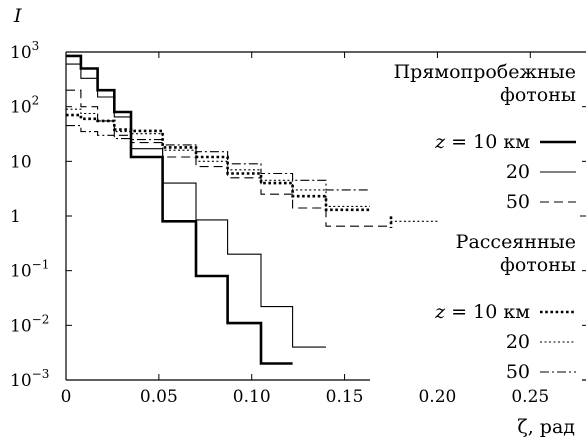 Image resolution: width=586 pixels, height=444 pixels. I want to click on y-tick-exponent: −2, so click(41, 319).